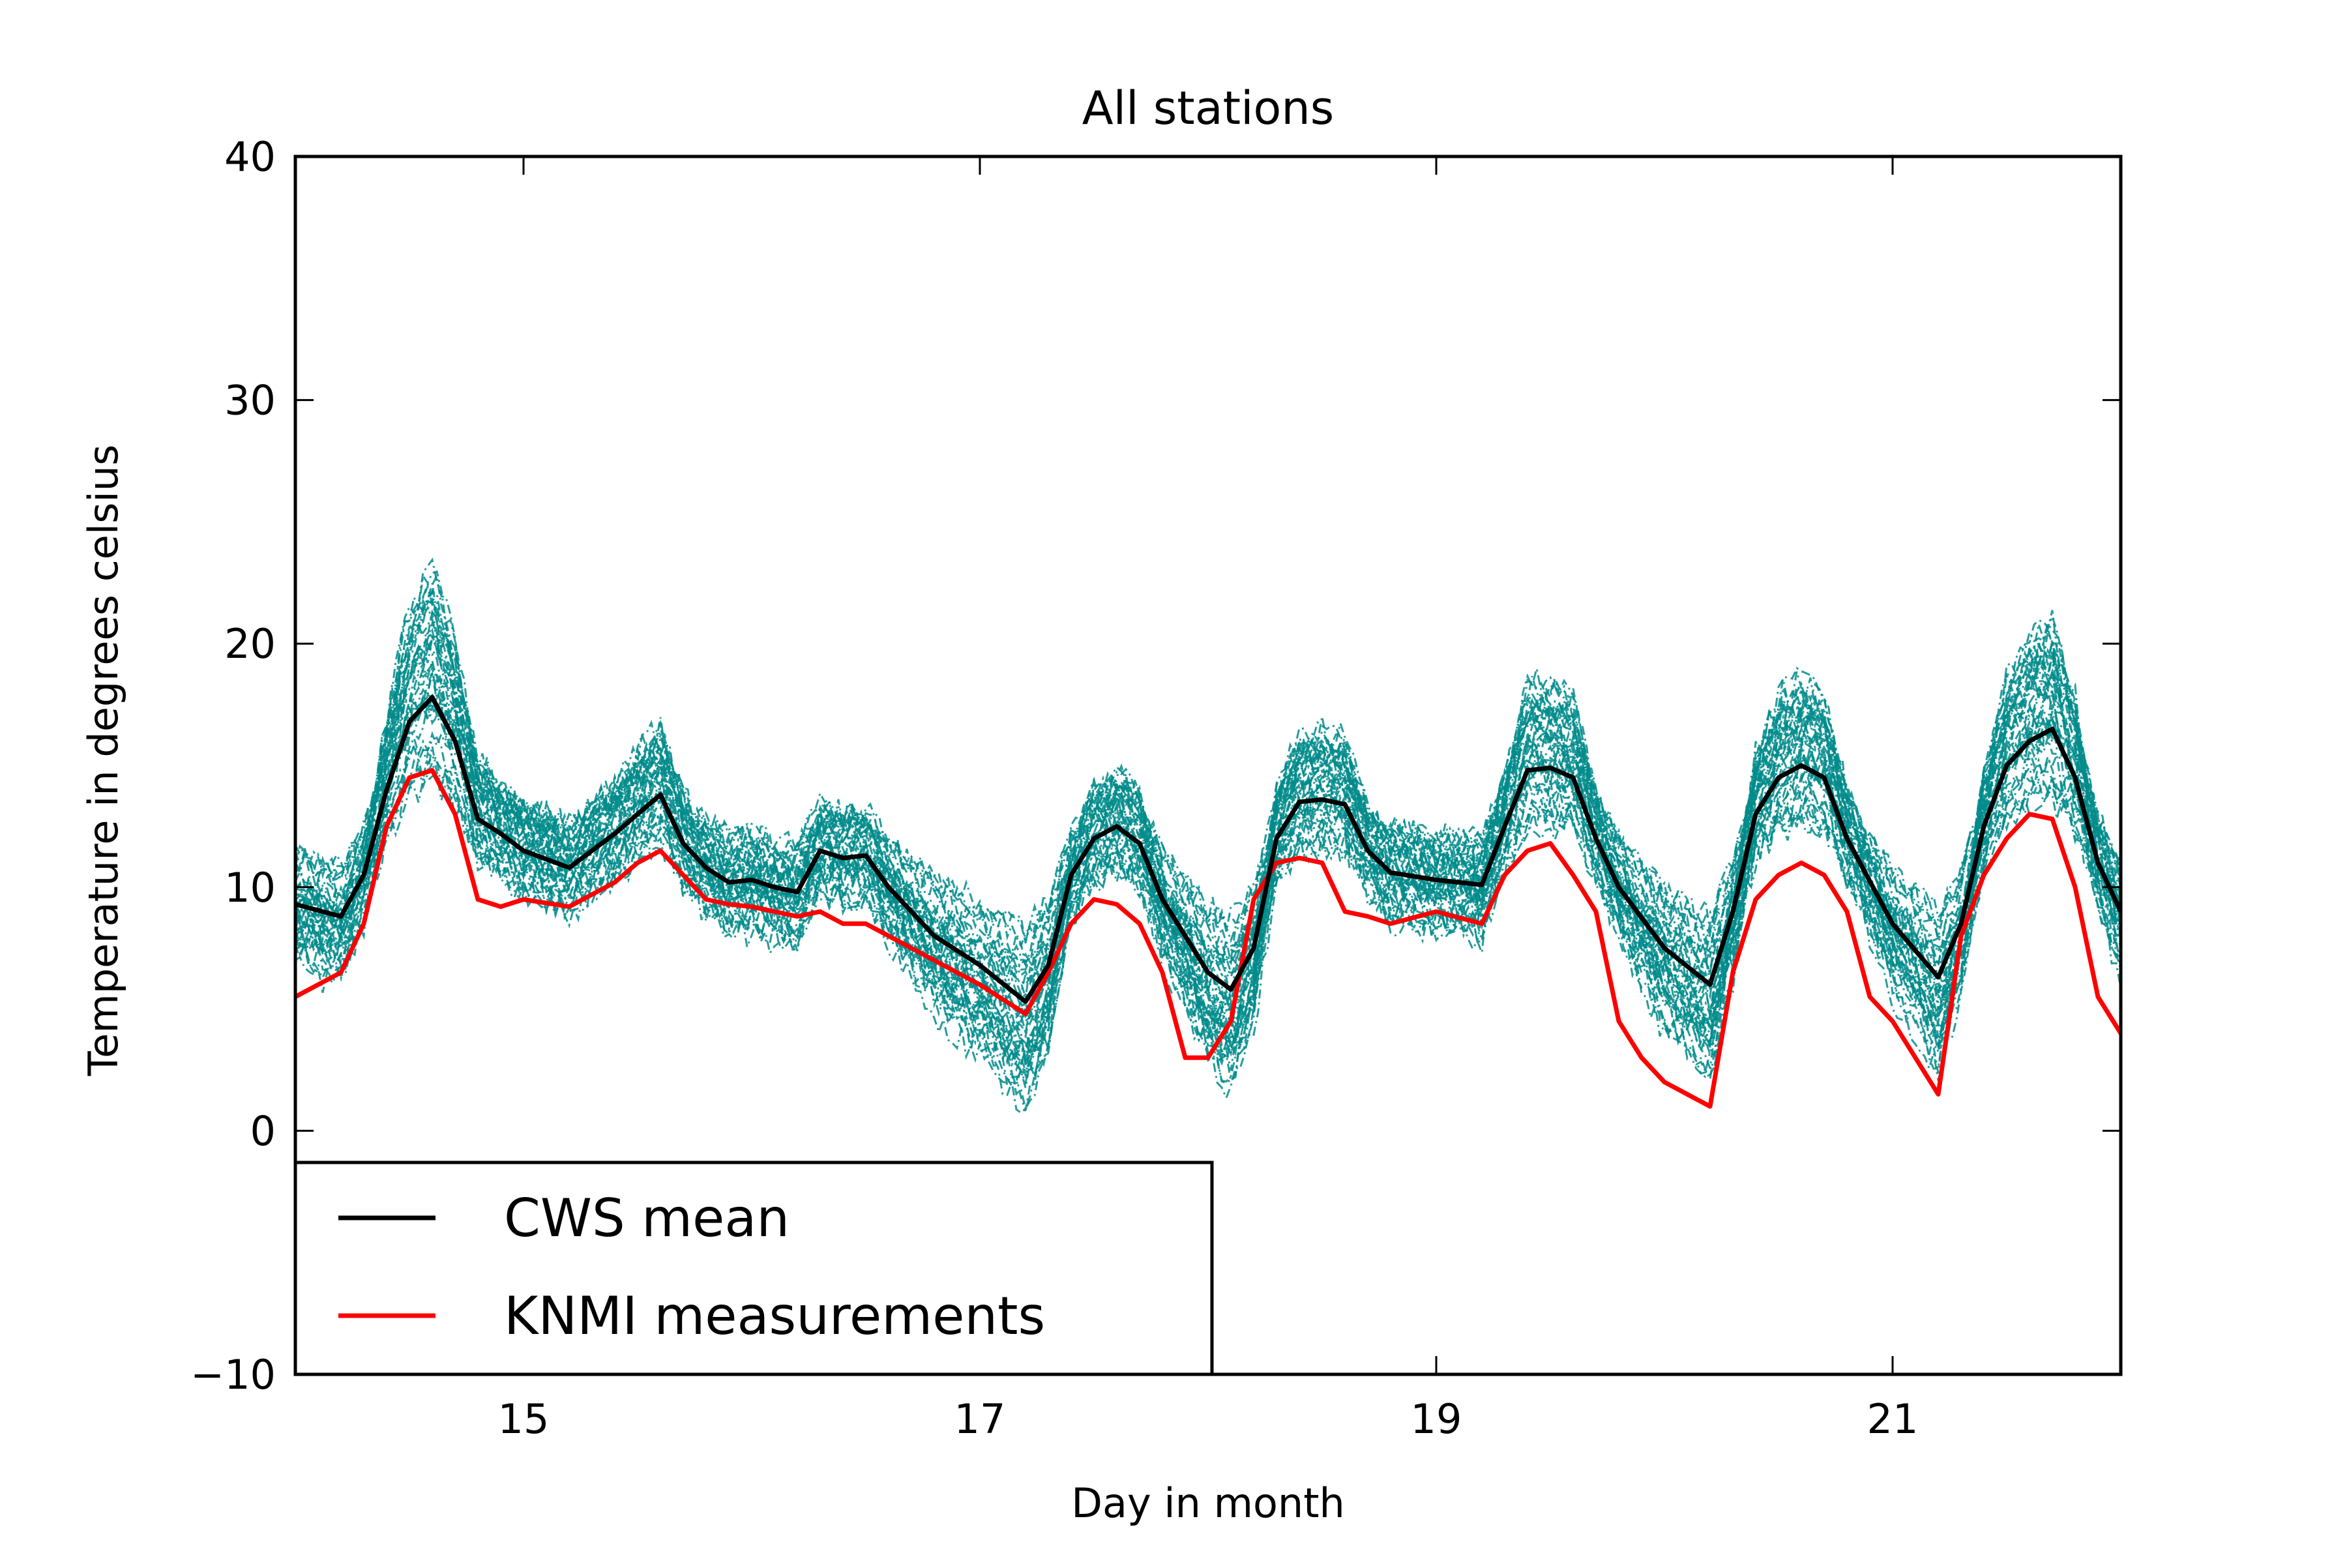 The image size is (2347, 1568). Describe the element at coordinates (1208, 108) in the screenshot. I see `chart-title: All stations` at that location.